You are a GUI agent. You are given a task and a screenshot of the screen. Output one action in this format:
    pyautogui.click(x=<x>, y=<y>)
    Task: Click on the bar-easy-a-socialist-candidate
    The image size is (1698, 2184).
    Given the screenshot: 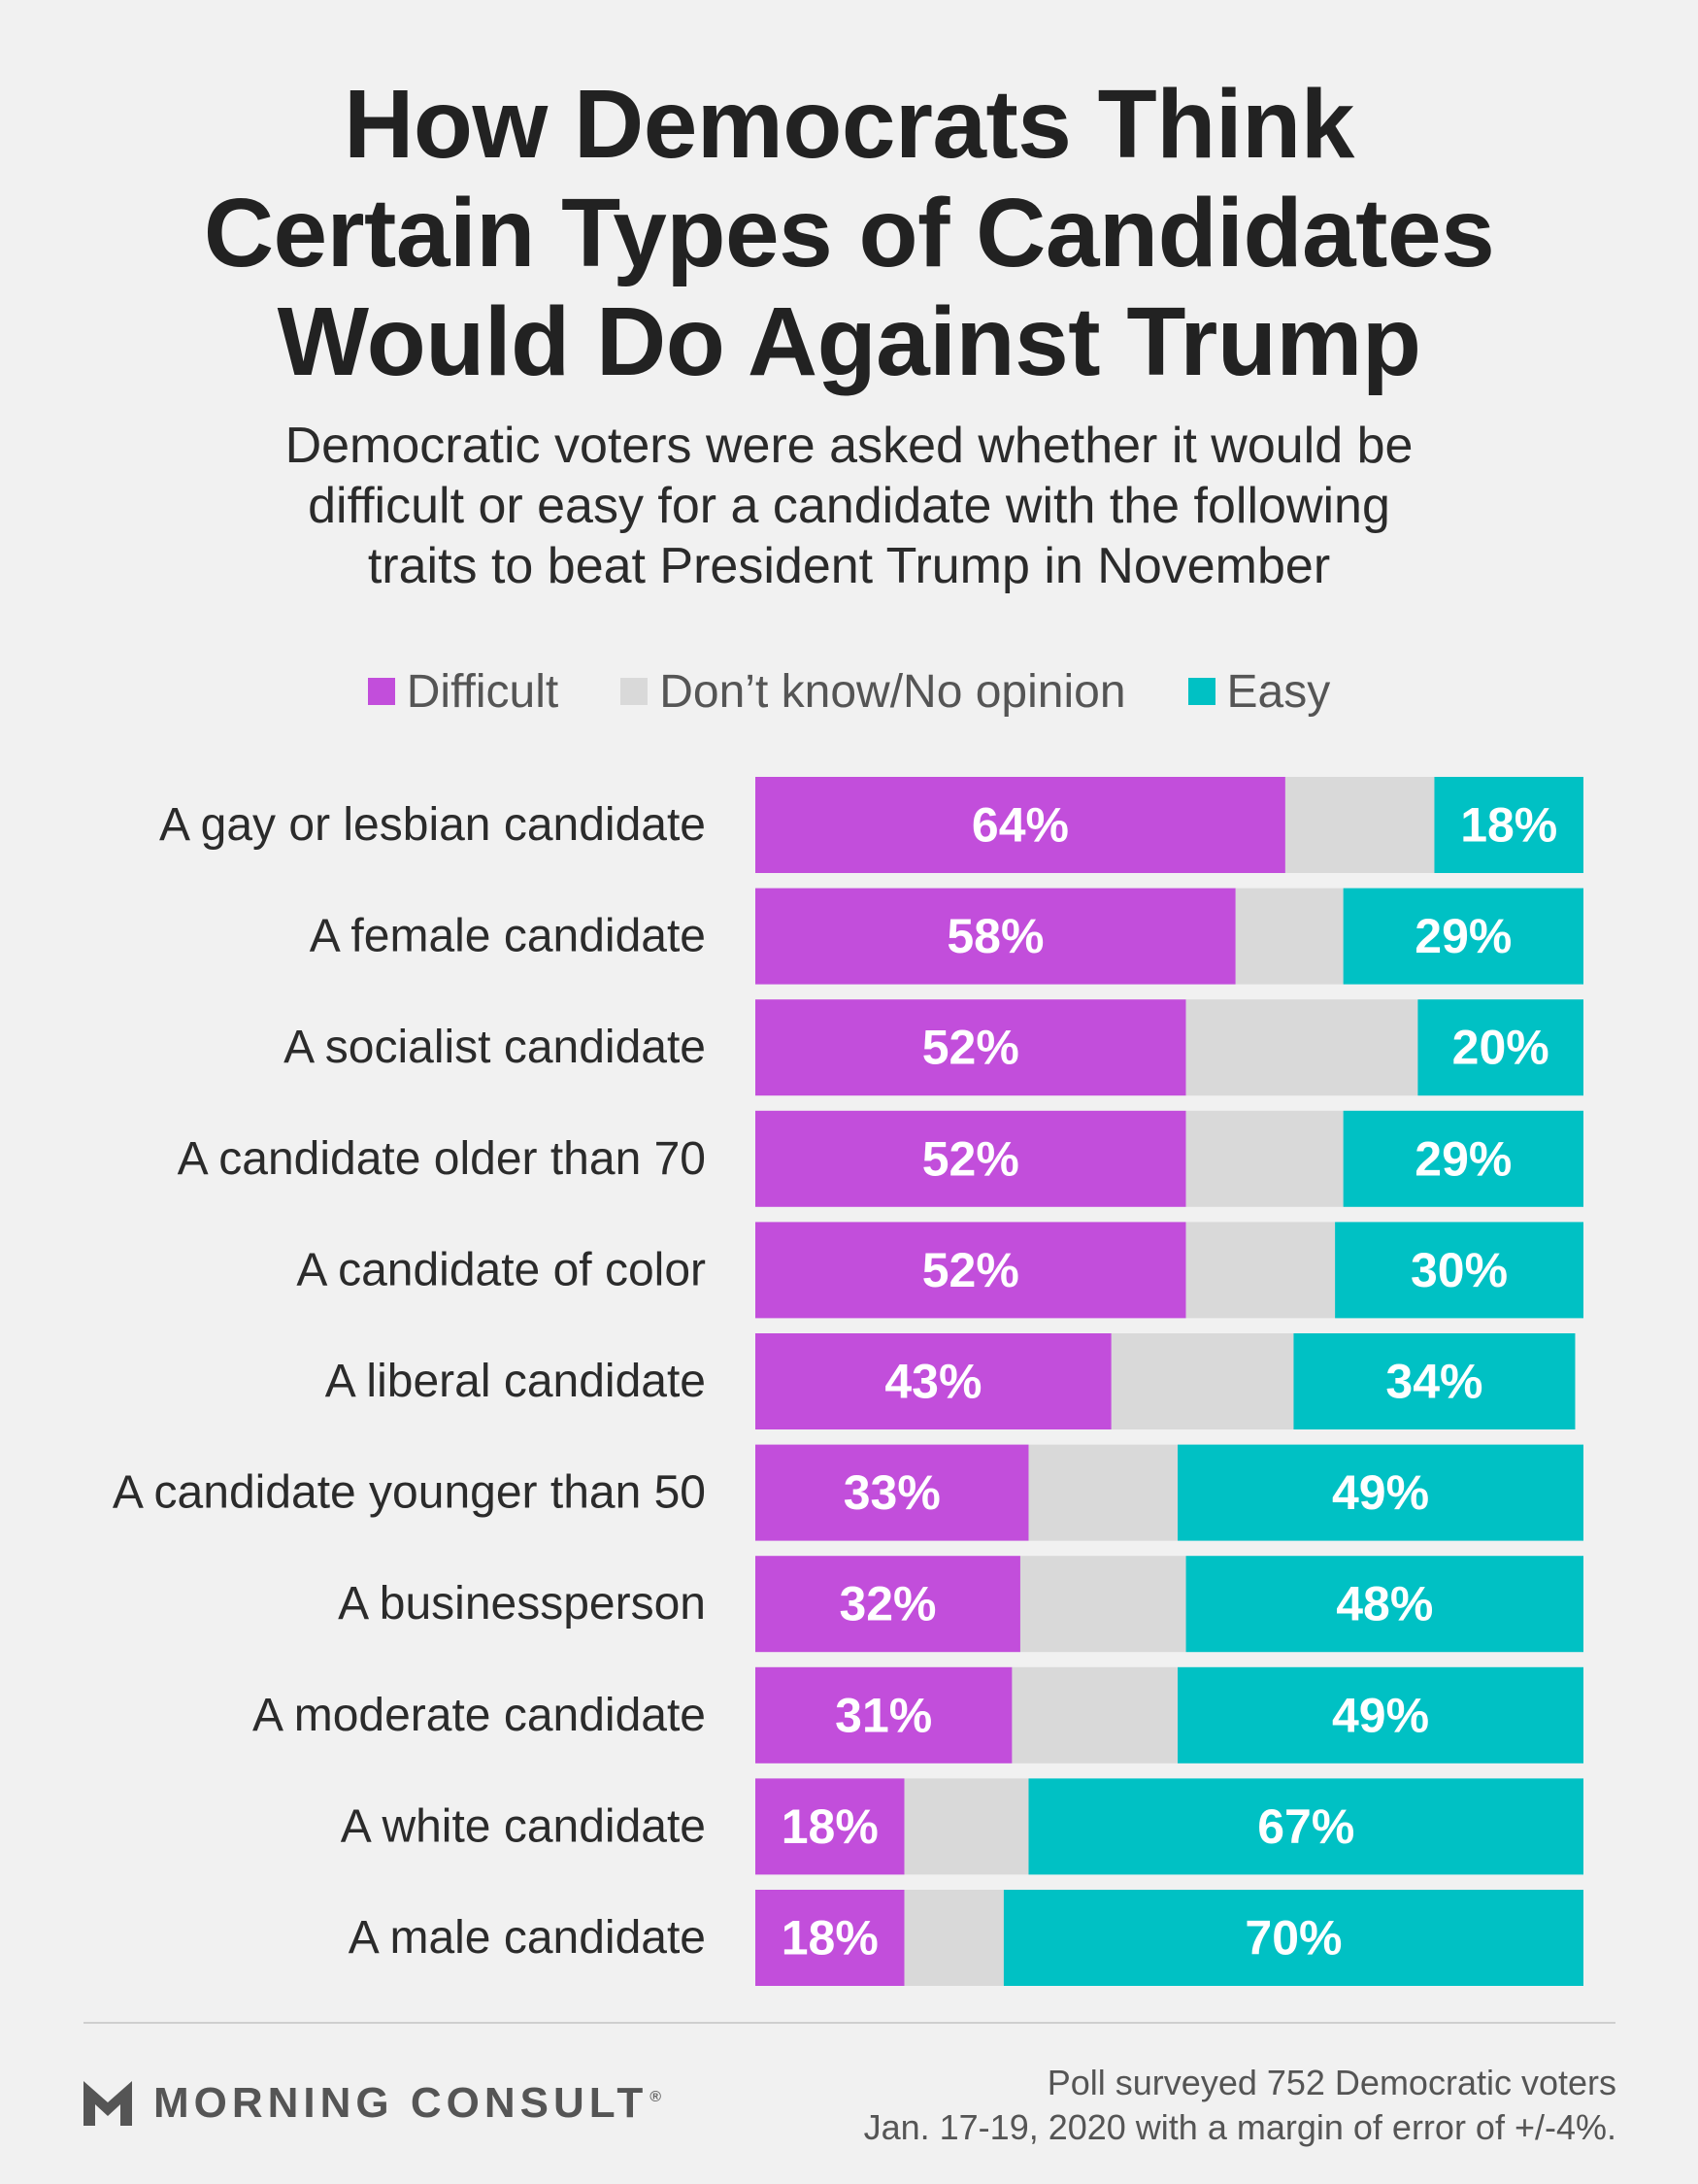 What is the action you would take?
    pyautogui.click(x=1500, y=1047)
    